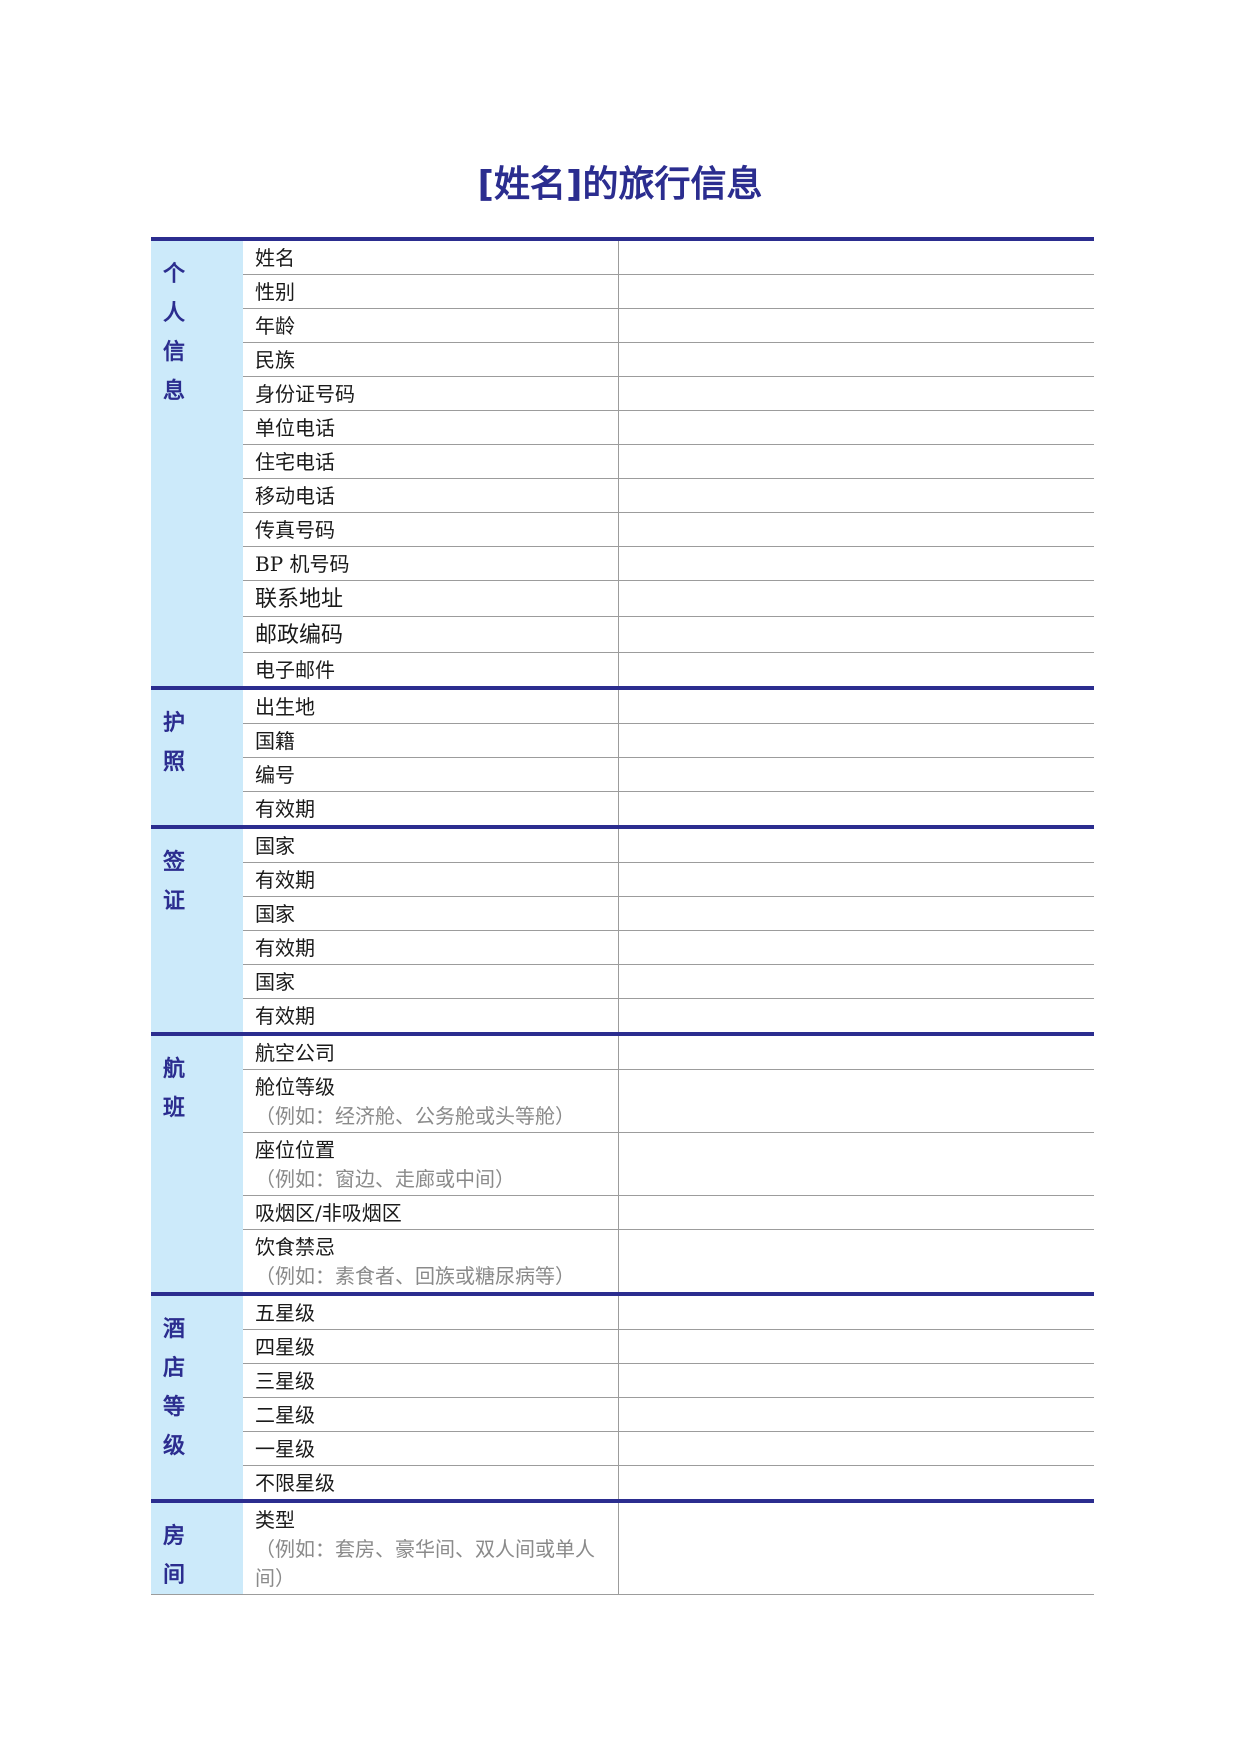 Image resolution: width=1240 pixels, height=1754 pixels. I want to click on value-cell-airline, so click(856, 1052).